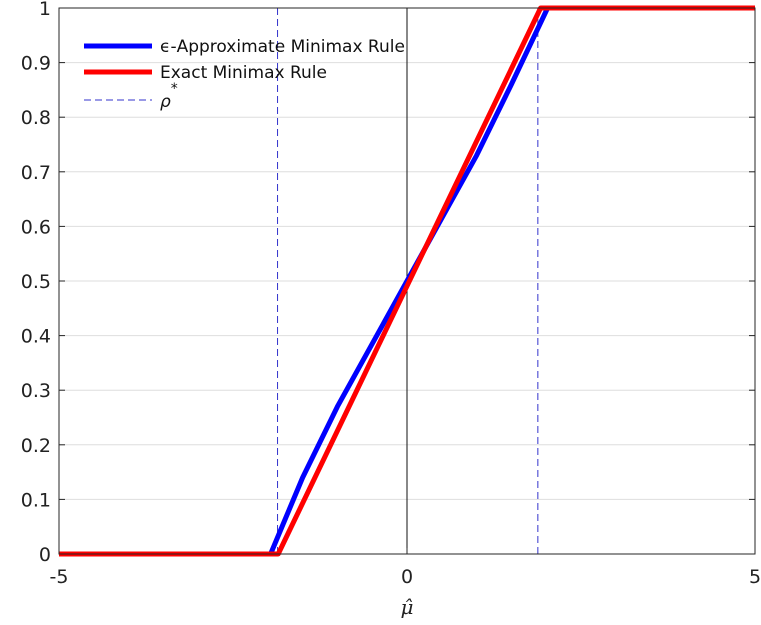 The width and height of the screenshot is (761, 625). What do you see at coordinates (36, 173) in the screenshot?
I see `y-tick-label: 0.7` at bounding box center [36, 173].